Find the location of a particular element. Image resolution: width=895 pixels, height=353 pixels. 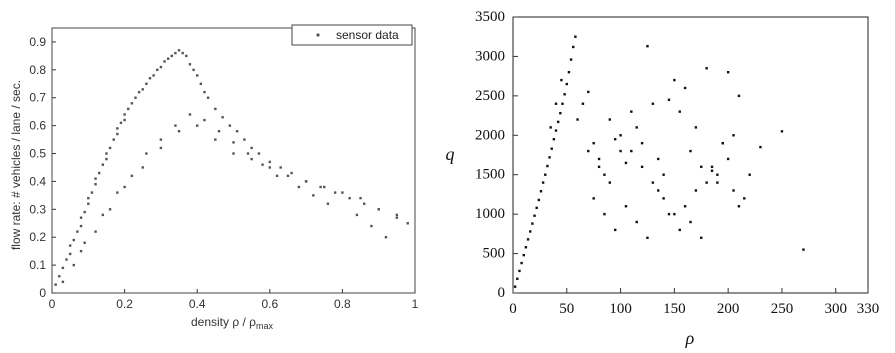

x-tick-label: 0.6 is located at coordinates (269, 304).